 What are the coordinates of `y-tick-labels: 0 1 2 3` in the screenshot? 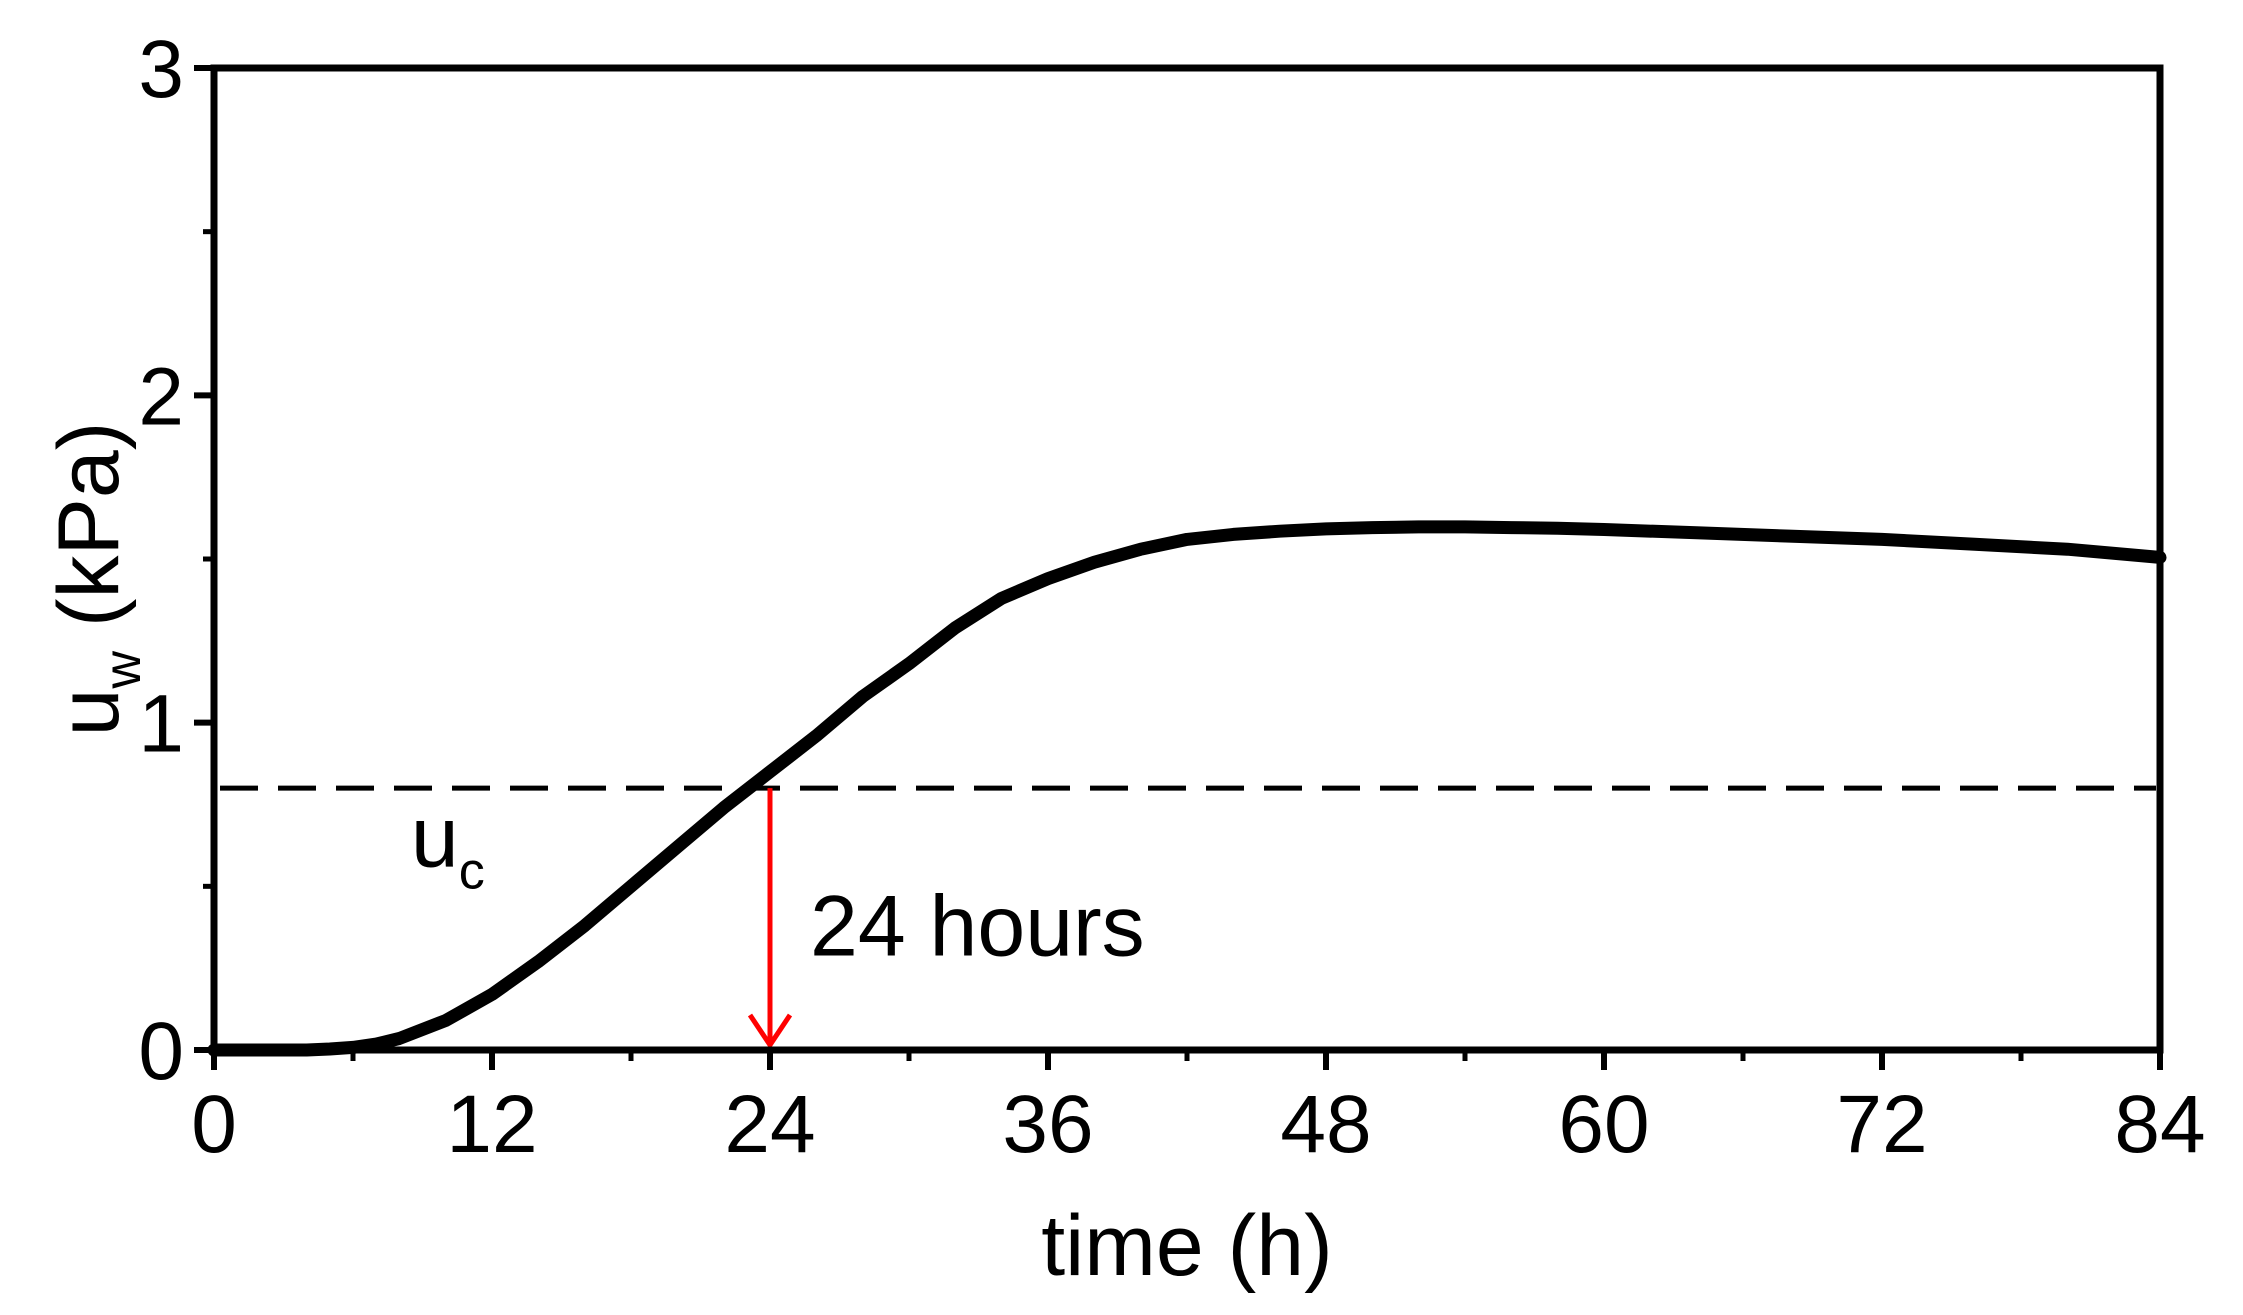 It's located at (161, 560).